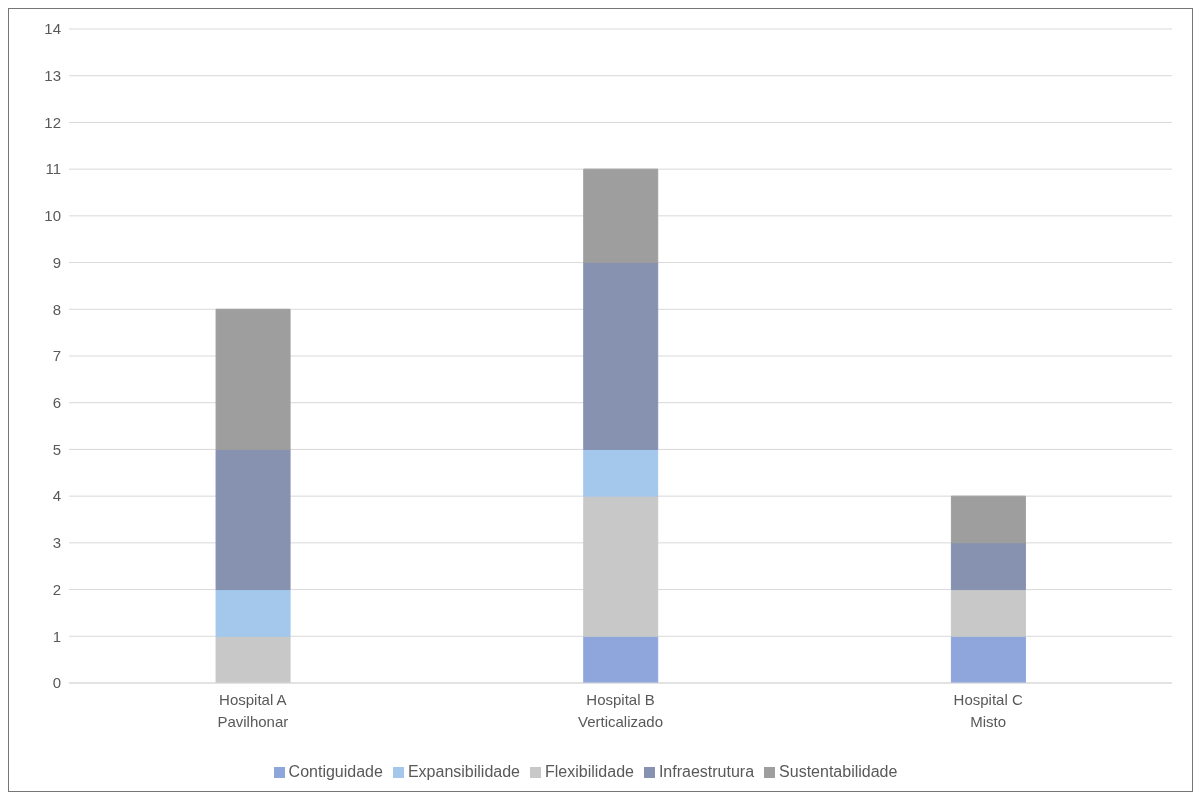 The width and height of the screenshot is (1201, 800). Describe the element at coordinates (53, 169) in the screenshot. I see `y-tick-label: 11` at that location.